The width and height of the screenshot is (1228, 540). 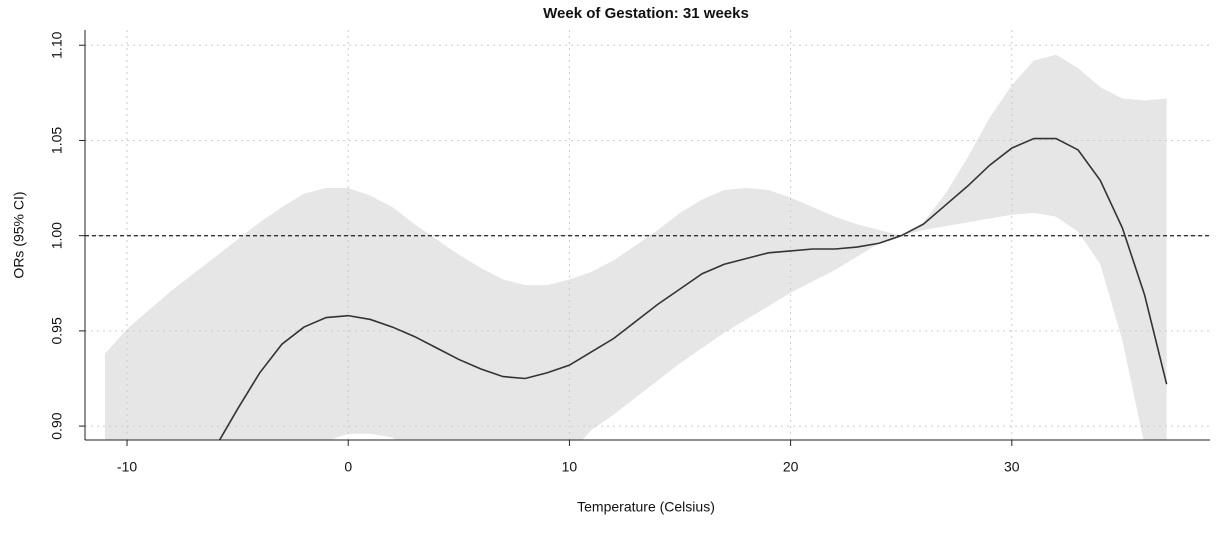 What do you see at coordinates (570, 467) in the screenshot?
I see `x-tick-label: 10` at bounding box center [570, 467].